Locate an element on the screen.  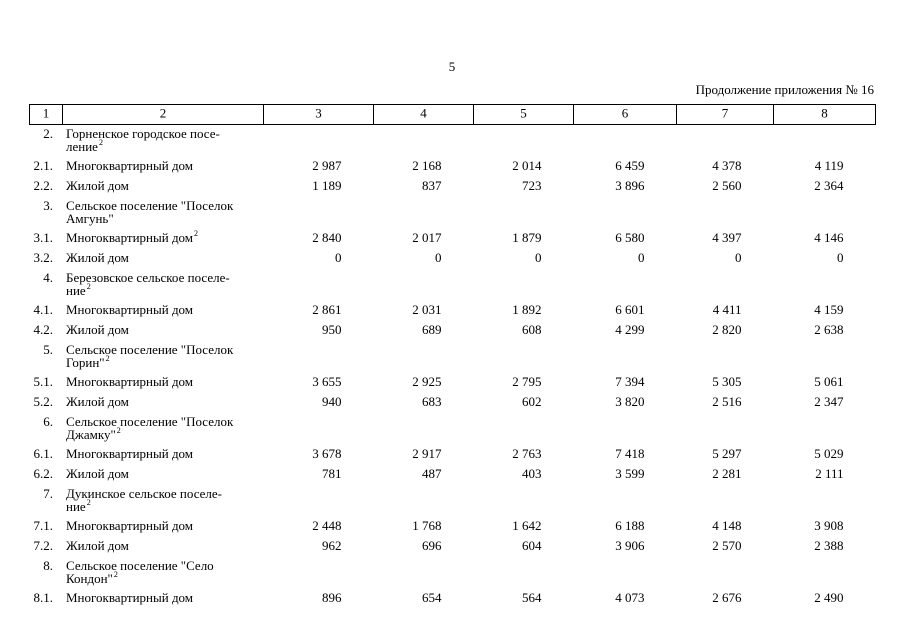
cell-value: 2 448 is located at coordinates (326, 525).